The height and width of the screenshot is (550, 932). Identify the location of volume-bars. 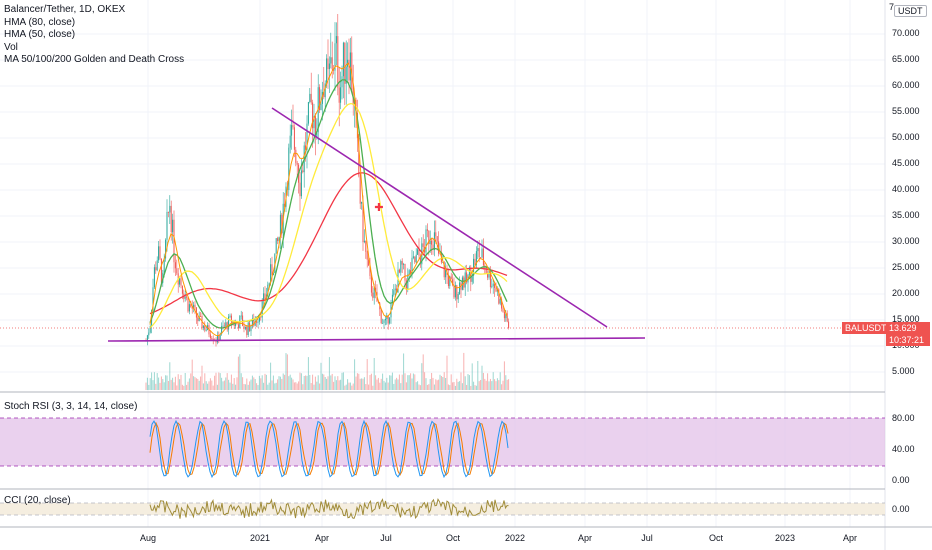
(327, 371).